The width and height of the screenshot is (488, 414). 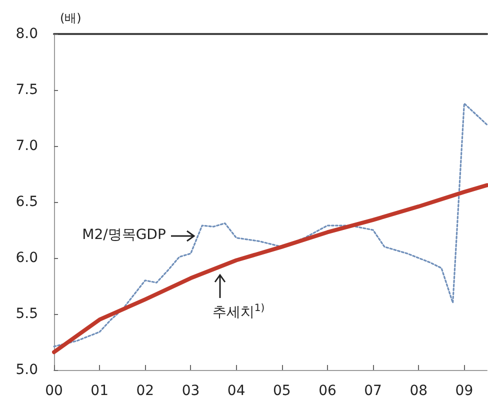 What do you see at coordinates (27, 90) in the screenshot?
I see `y-tick-label: 7.5` at bounding box center [27, 90].